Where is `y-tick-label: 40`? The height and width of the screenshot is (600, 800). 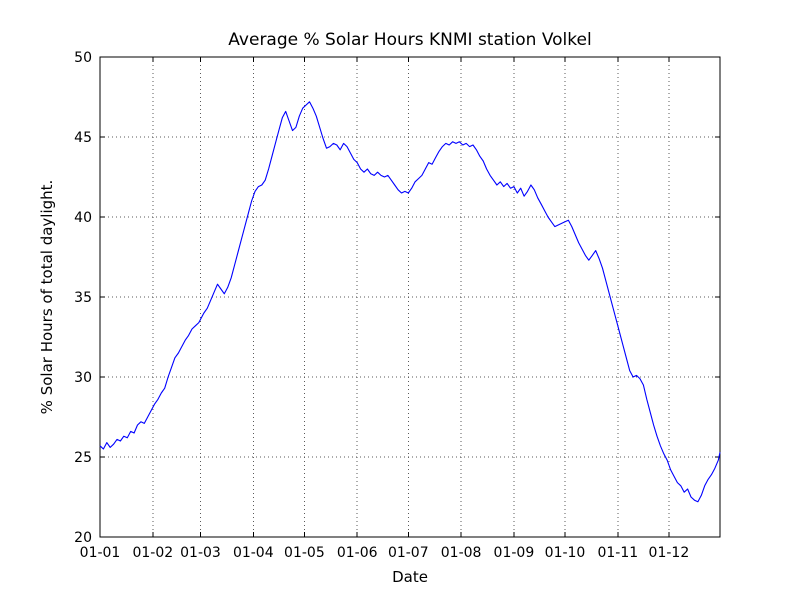 y-tick-label: 40 is located at coordinates (83, 218).